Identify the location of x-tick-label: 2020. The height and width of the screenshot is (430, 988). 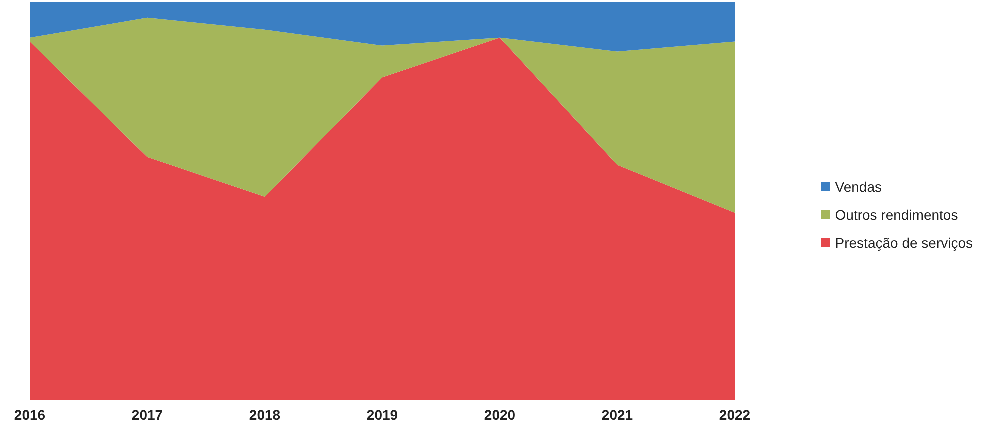
(500, 415).